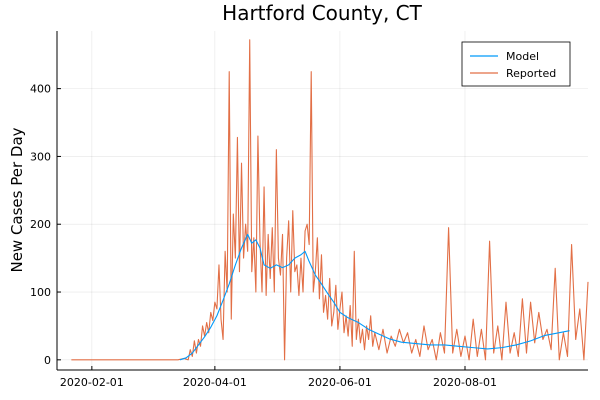 The height and width of the screenshot is (400, 600). What do you see at coordinates (322, 13) in the screenshot?
I see `chart-title: Hartford County, CT` at bounding box center [322, 13].